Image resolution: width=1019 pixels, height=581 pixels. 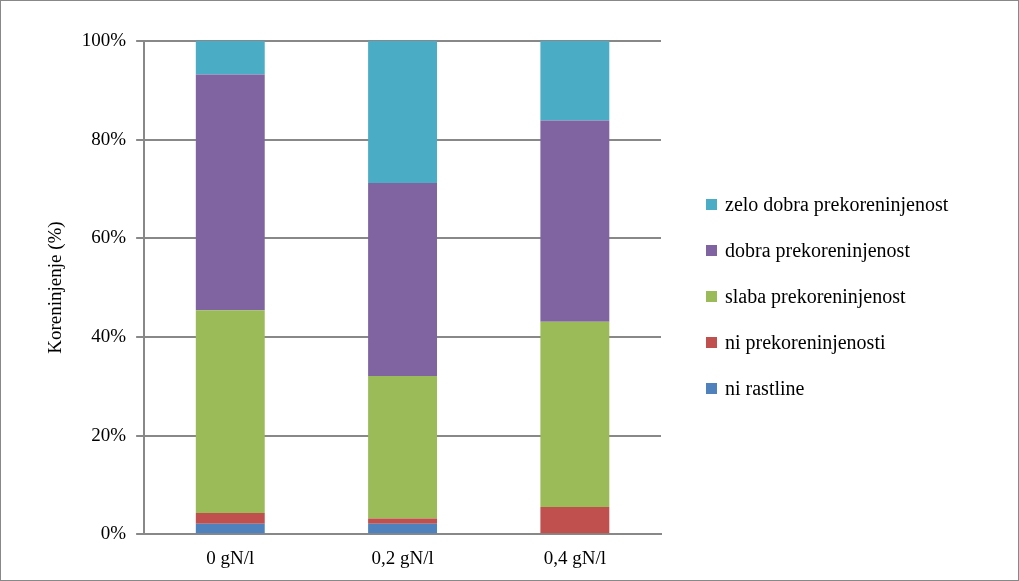 I want to click on y-tick-label: 60%, so click(x=109, y=237).